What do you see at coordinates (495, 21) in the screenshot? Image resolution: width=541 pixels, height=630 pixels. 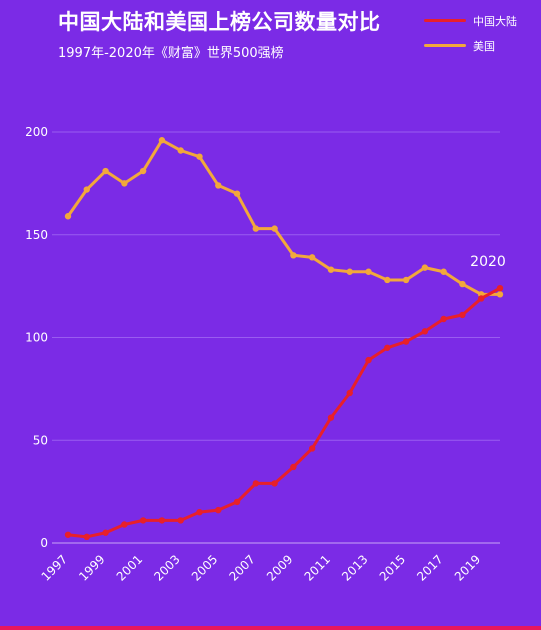 I see `legend-label-china: 中国大陆` at bounding box center [495, 21].